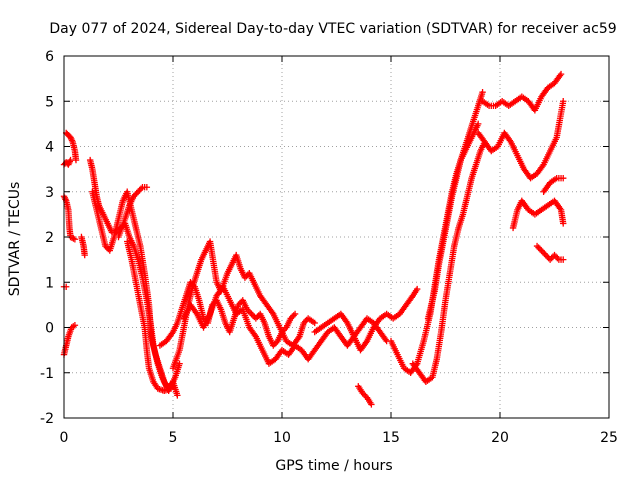 Image resolution: width=640 pixels, height=480 pixels. What do you see at coordinates (173, 438) in the screenshot?
I see `x-tick-label: 5` at bounding box center [173, 438].